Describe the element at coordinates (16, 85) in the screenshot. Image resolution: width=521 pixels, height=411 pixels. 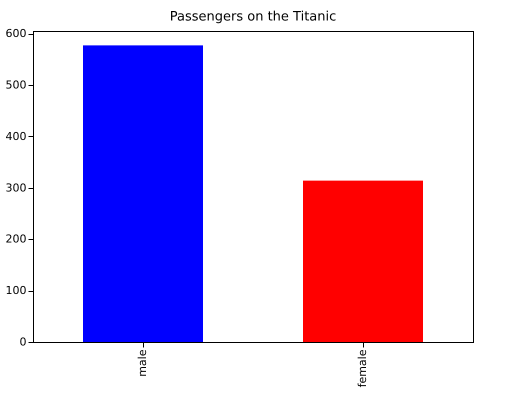
I see `y-tick-label: 500` at that location.